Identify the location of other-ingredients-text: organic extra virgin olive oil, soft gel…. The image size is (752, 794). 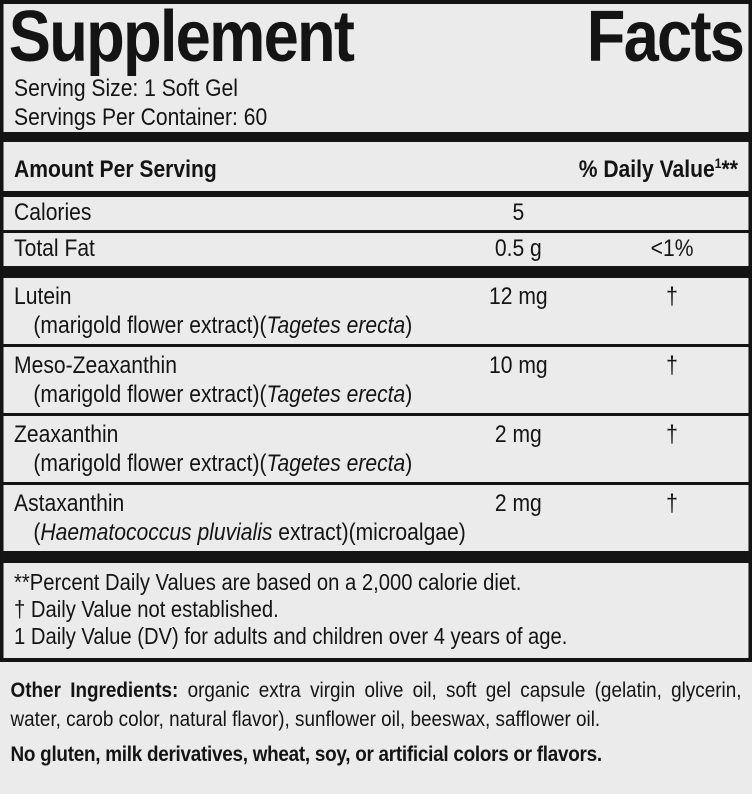
(376, 704).